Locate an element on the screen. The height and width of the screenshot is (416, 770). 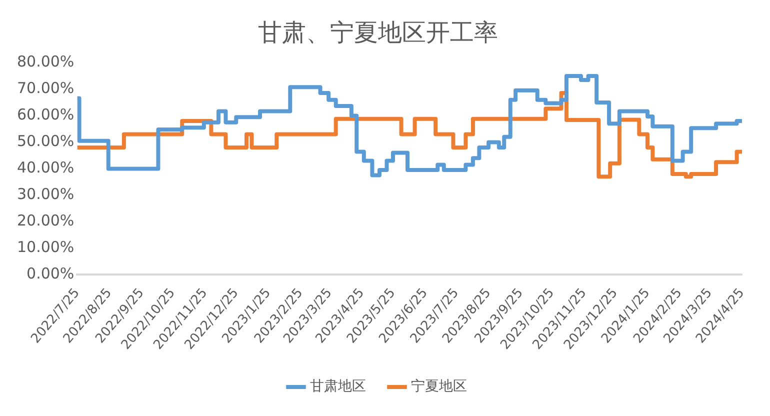
legend-label: 宁夏地区 is located at coordinates (439, 386).